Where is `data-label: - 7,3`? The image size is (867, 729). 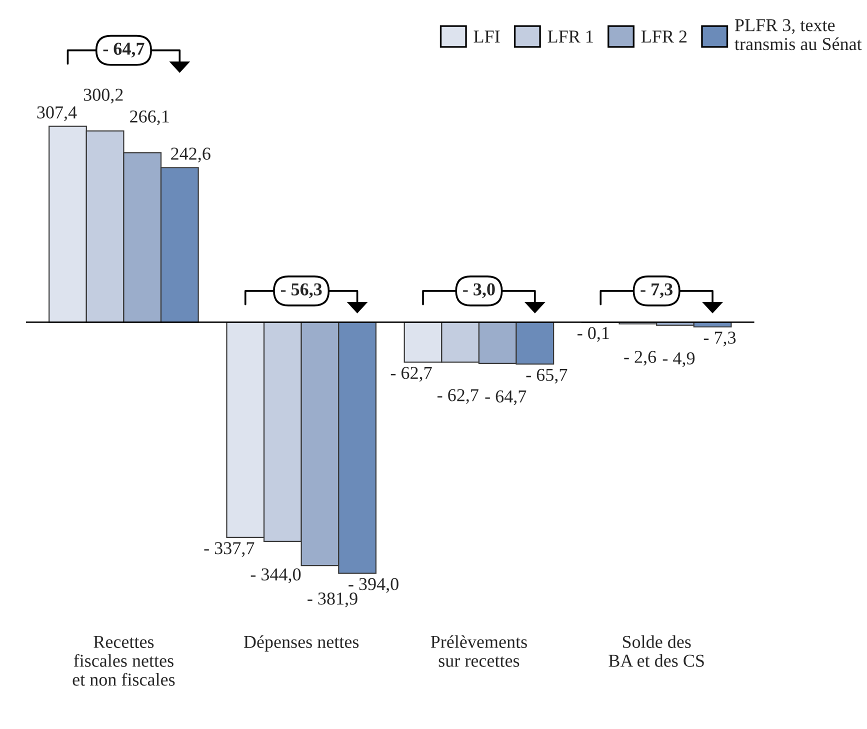
data-label: - 7,3 is located at coordinates (720, 339).